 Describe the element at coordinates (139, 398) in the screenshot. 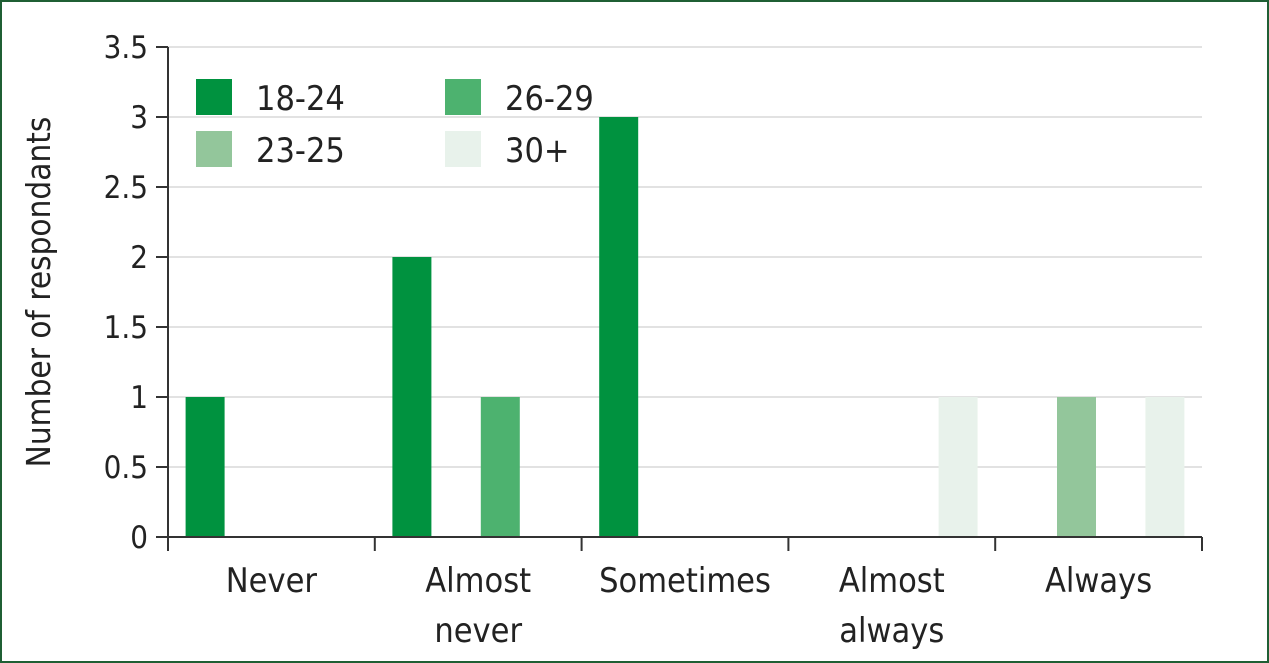

I see `y-tick-label: 1` at that location.